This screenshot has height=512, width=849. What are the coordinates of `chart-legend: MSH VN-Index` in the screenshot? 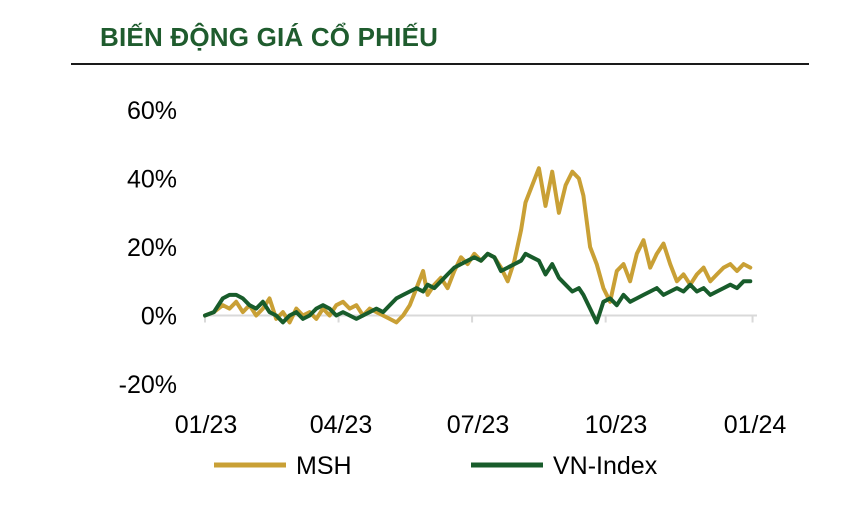 It's located at (436, 466).